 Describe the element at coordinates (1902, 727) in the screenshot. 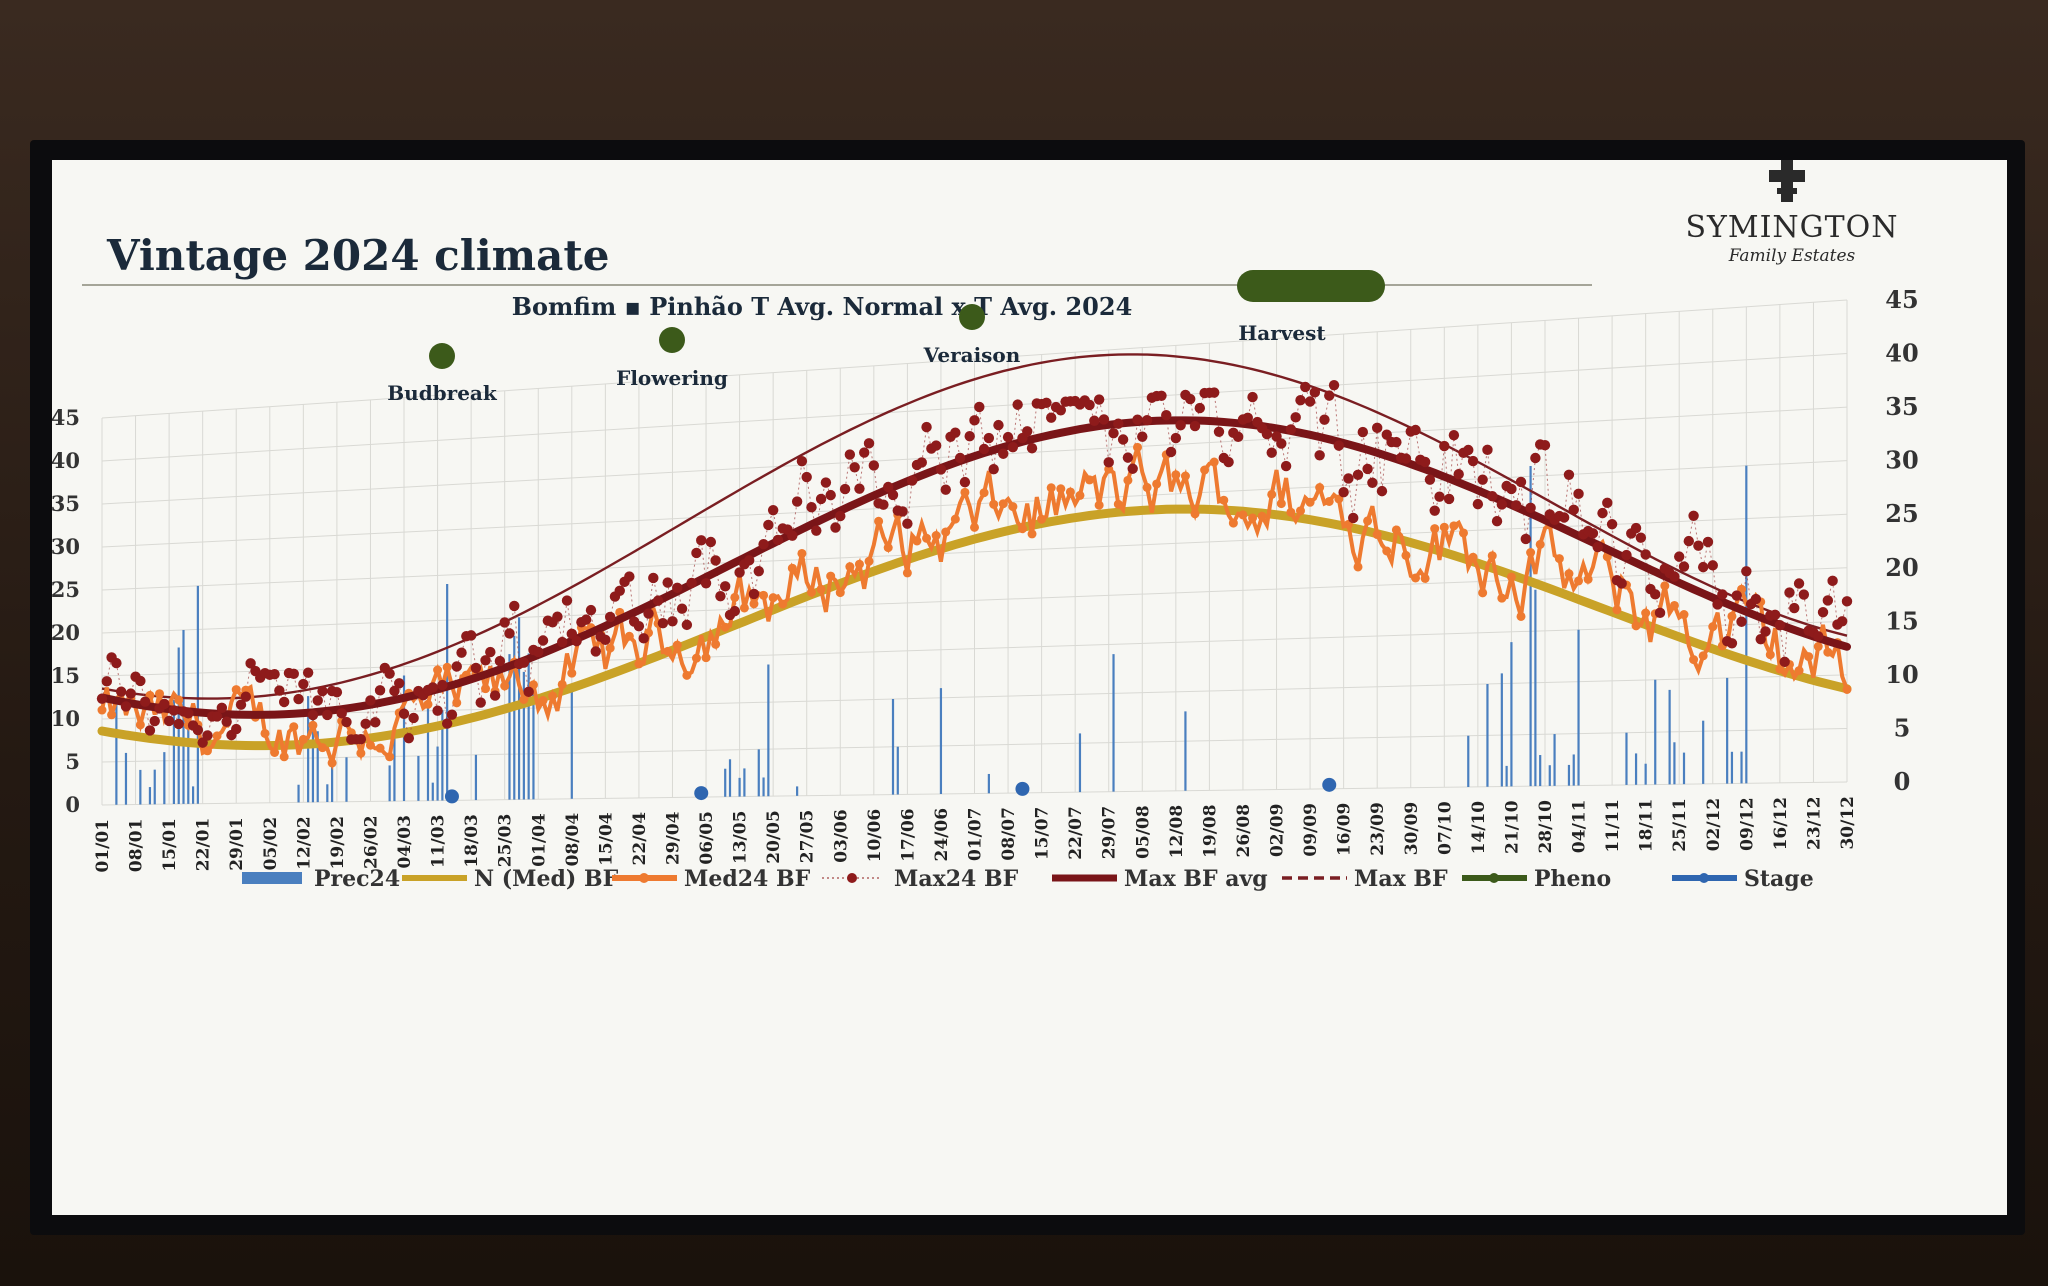

I see `right-axis-tick-label: 5` at that location.